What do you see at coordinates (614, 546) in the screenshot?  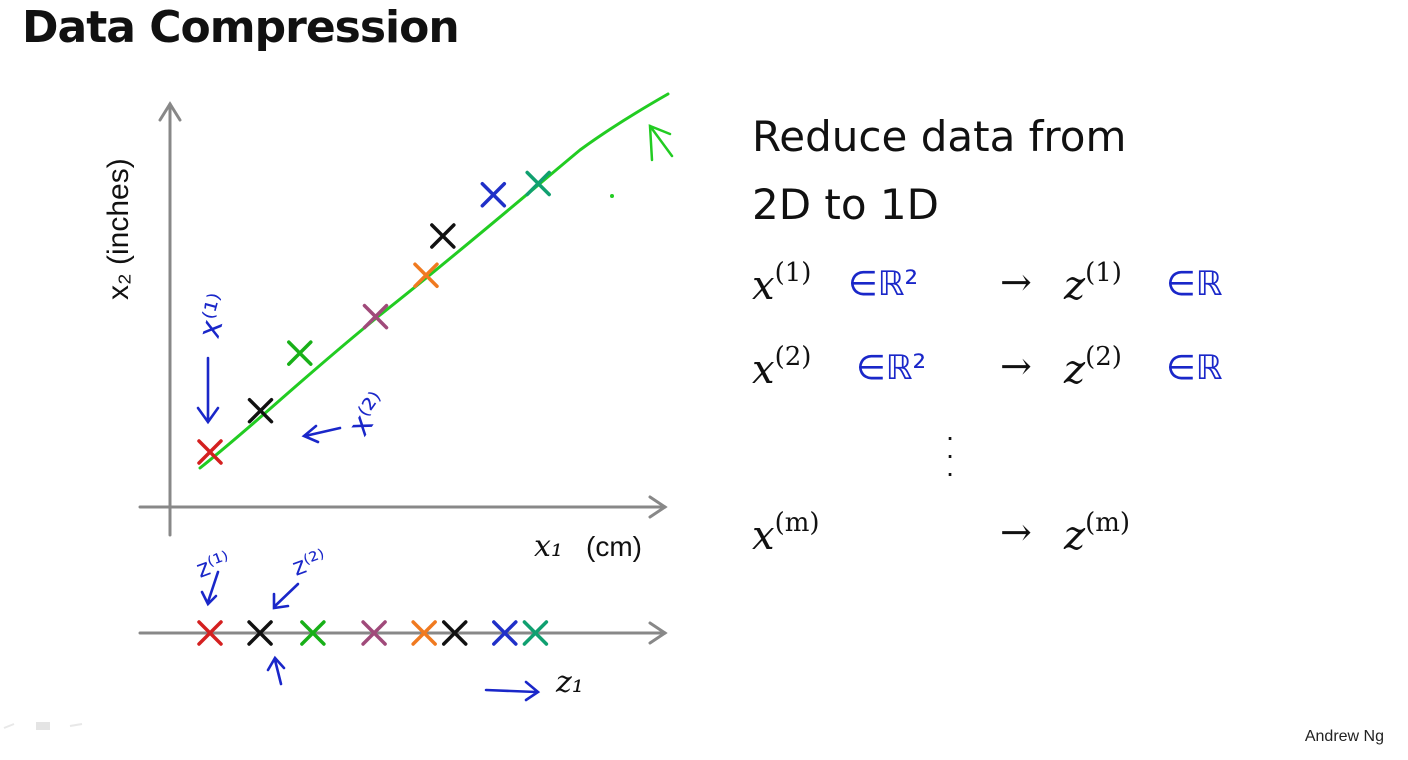 I see `x-axis-label-unit: (cm)` at bounding box center [614, 546].